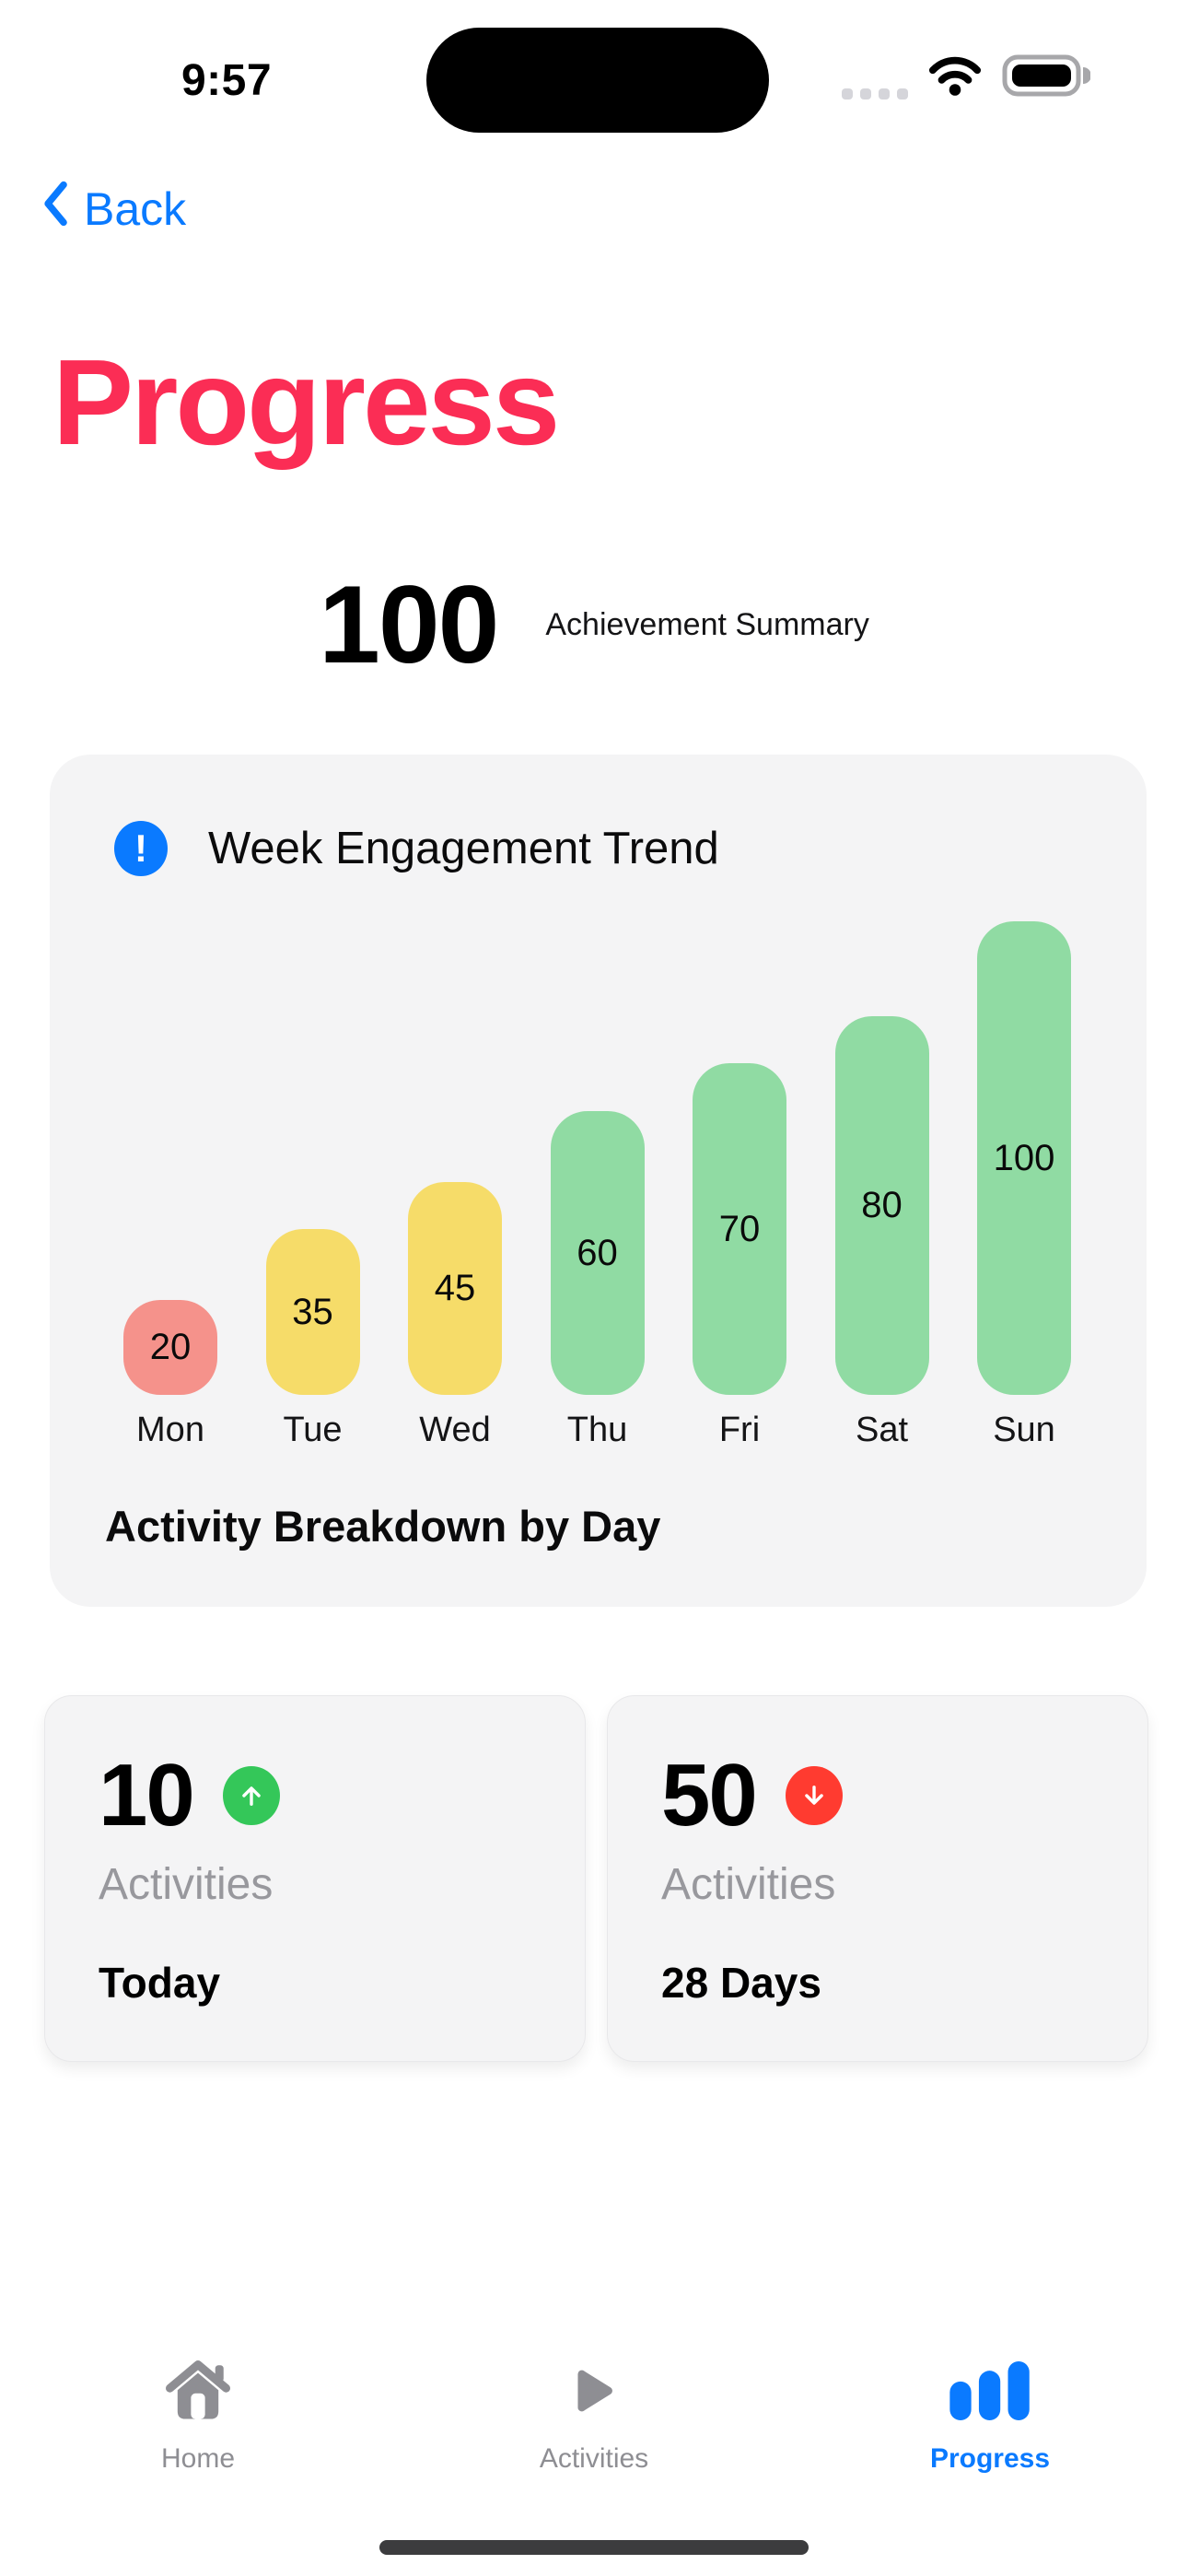 The height and width of the screenshot is (2576, 1188). Describe the element at coordinates (1046, 77) in the screenshot. I see `battery-icon` at that location.